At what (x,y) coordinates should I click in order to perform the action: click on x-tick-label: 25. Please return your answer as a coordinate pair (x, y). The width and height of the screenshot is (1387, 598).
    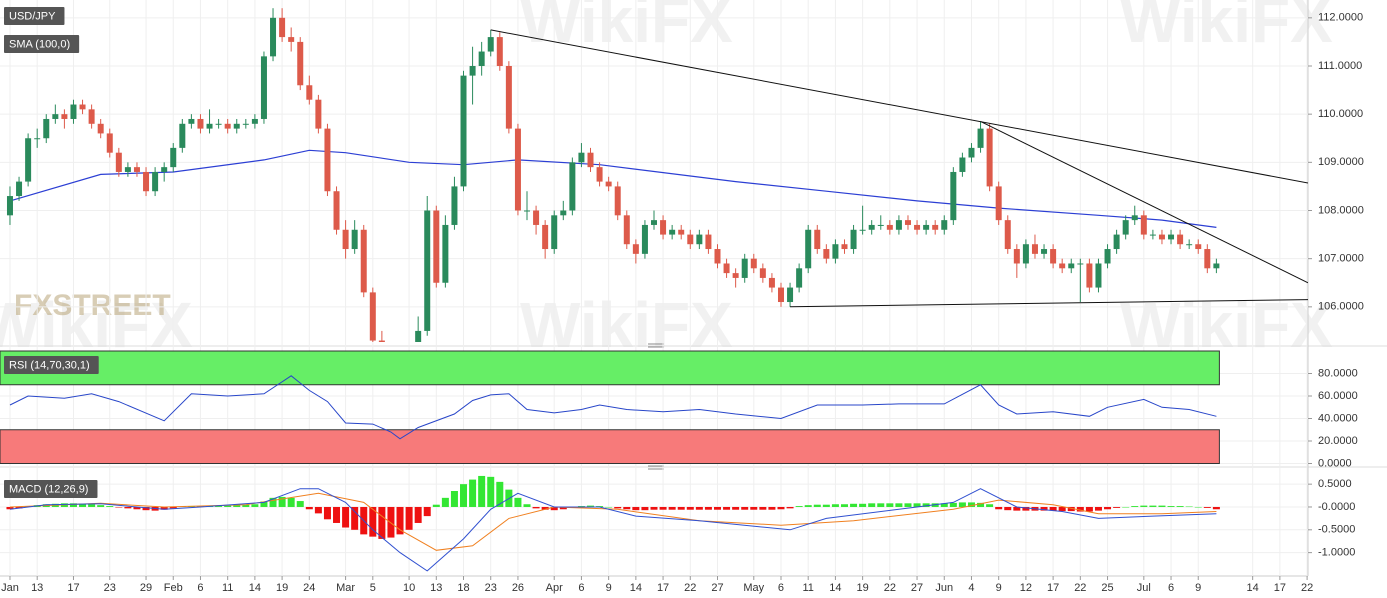
    Looking at the image, I should click on (1107, 588).